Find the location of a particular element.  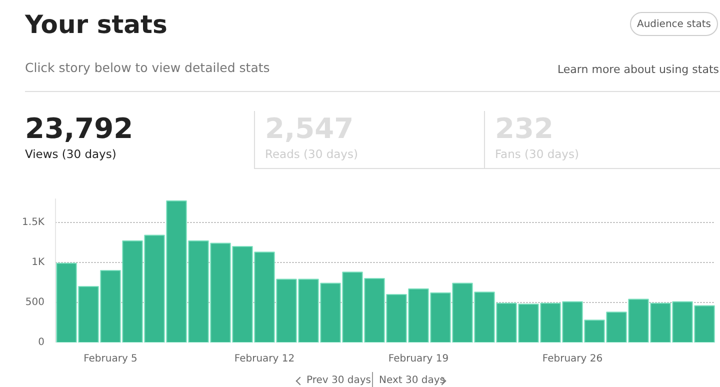

text: Prev 30 days is located at coordinates (338, 380).